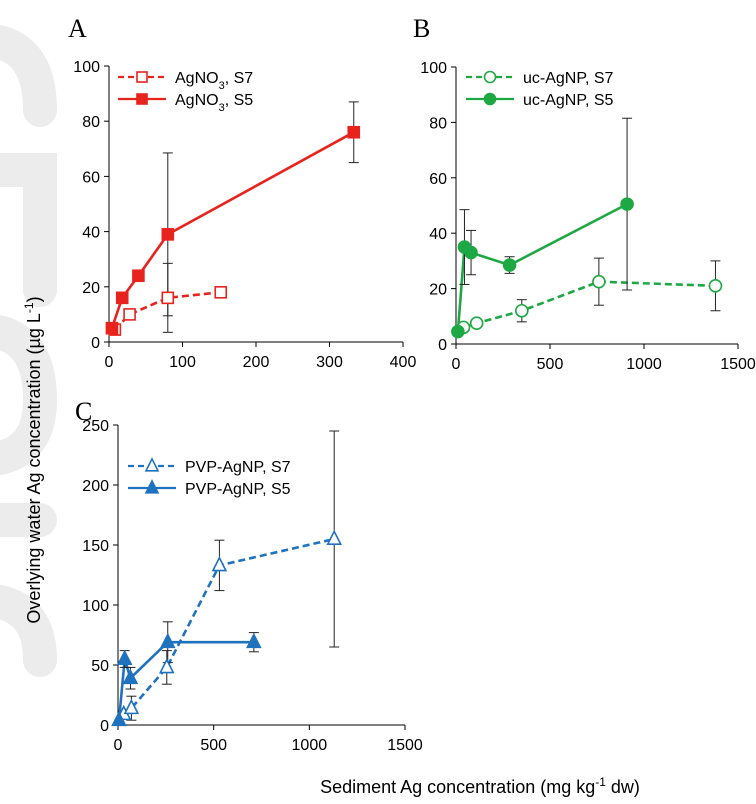  What do you see at coordinates (421, 28) in the screenshot?
I see `panel-b-label: B` at bounding box center [421, 28].